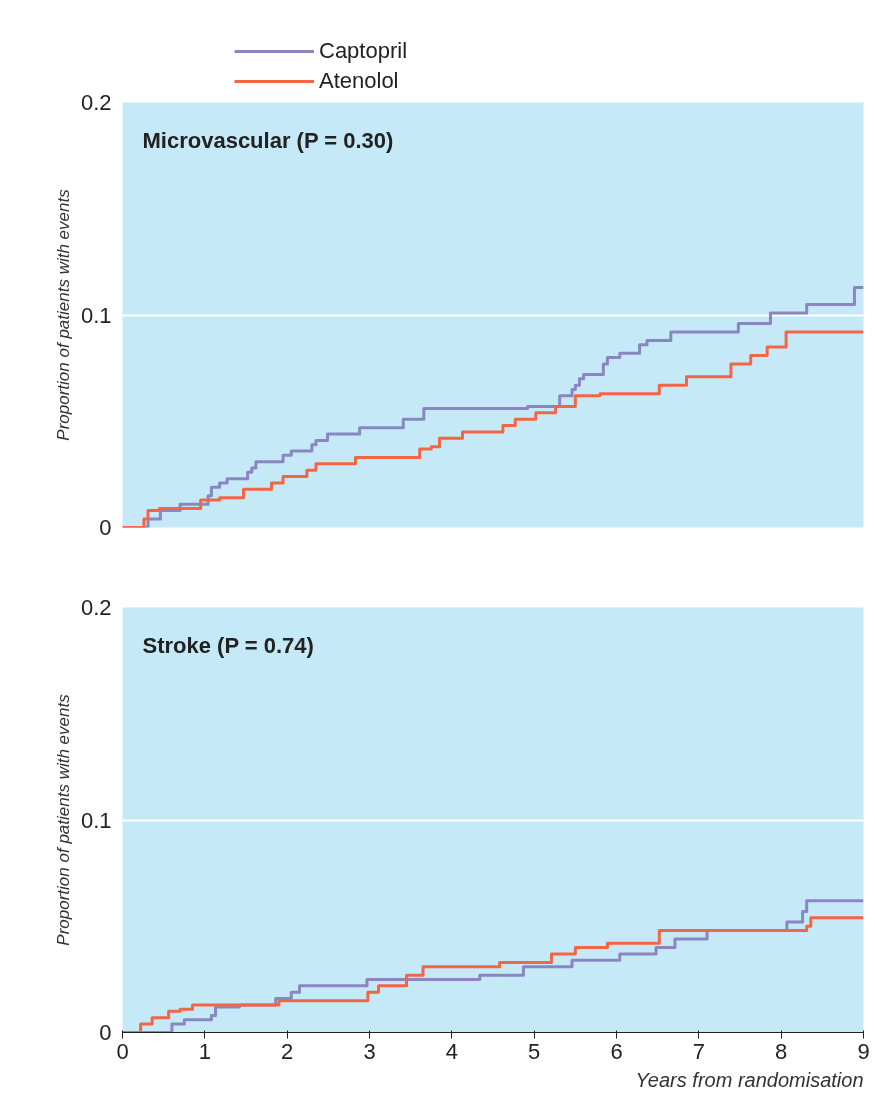  What do you see at coordinates (287, 1051) in the screenshot?
I see `x-tick-label: 2` at bounding box center [287, 1051].